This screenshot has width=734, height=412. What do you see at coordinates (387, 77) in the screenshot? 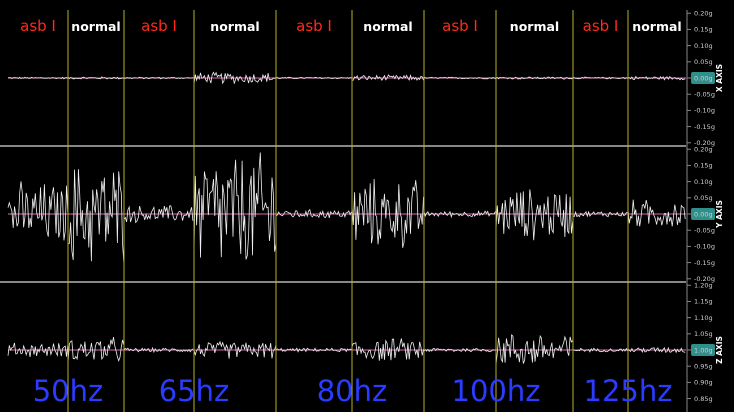
I see `signal-trace-panel1-seg6` at bounding box center [387, 77].